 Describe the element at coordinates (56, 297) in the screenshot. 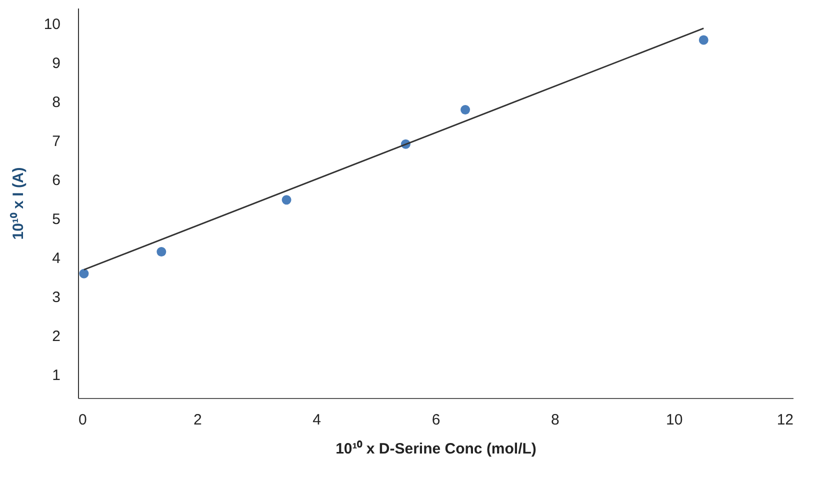

I see `y-tick-label: 3` at that location.